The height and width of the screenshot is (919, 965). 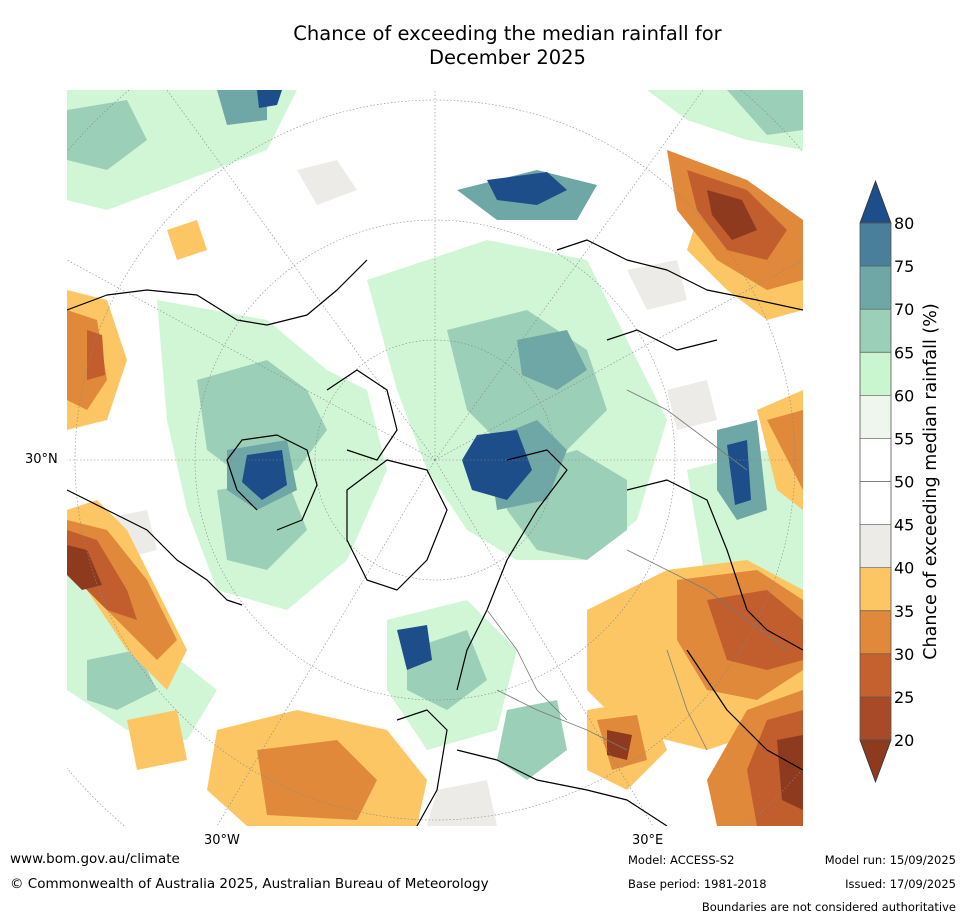 What do you see at coordinates (904, 611) in the screenshot?
I see `colorbar-tick-label-35: 35` at bounding box center [904, 611].